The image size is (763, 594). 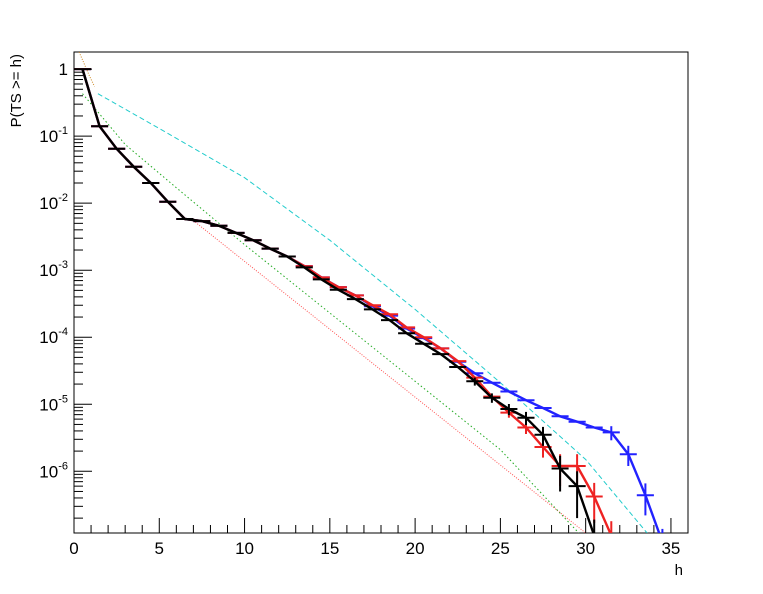 I want to click on x-tick-label: 20, so click(x=415, y=548).